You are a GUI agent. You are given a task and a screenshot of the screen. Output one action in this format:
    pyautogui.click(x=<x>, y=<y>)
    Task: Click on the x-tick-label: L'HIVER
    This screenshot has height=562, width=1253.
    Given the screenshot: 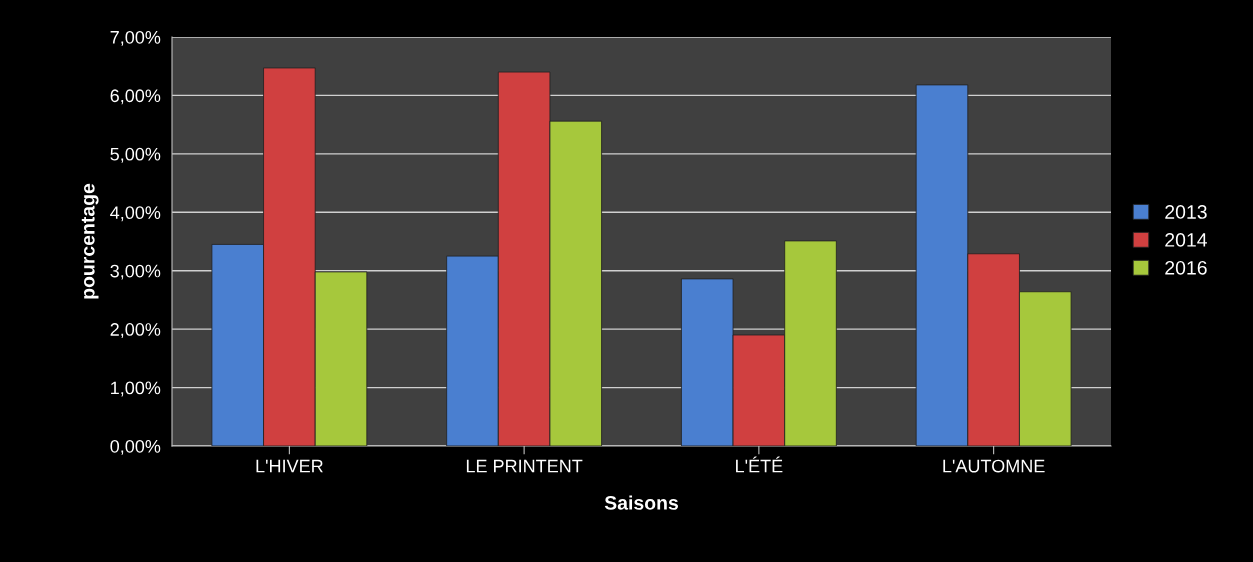 What is the action you would take?
    pyautogui.click(x=289, y=466)
    